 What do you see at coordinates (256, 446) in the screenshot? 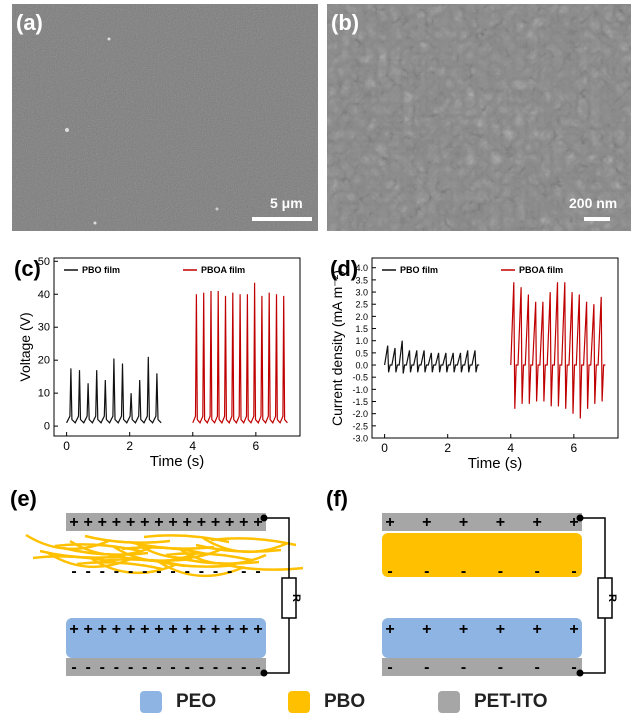
I see `x-tick-label: 6` at bounding box center [256, 446].